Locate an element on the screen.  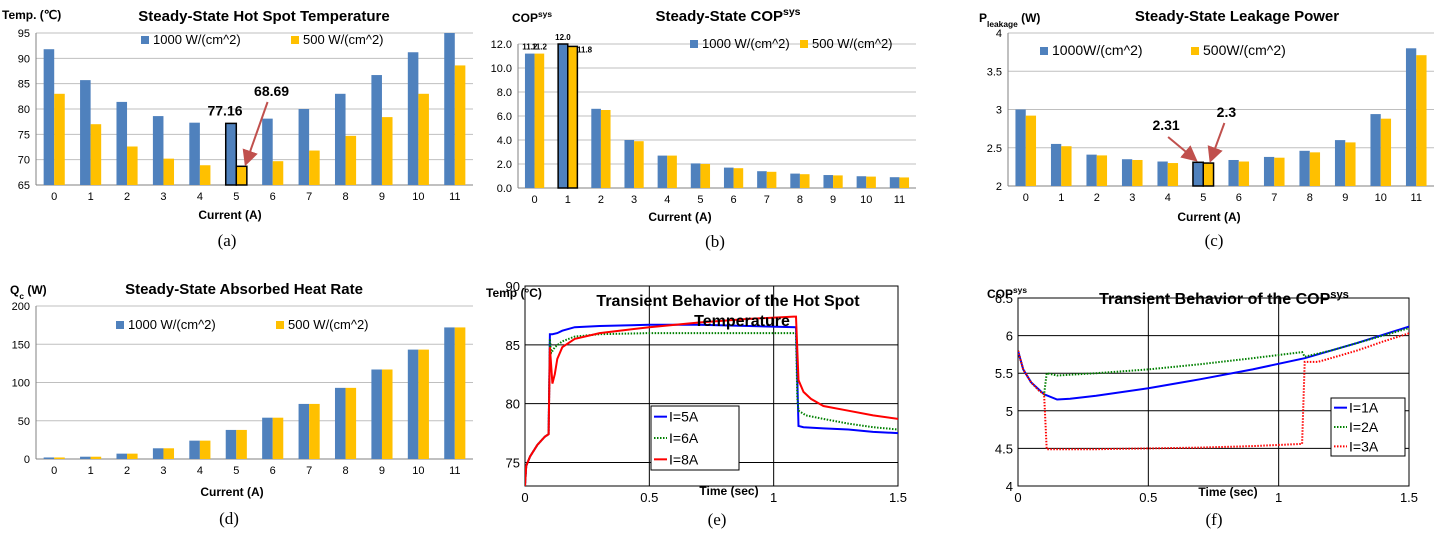
annotation-arrow is located at coordinates (1182, 148).